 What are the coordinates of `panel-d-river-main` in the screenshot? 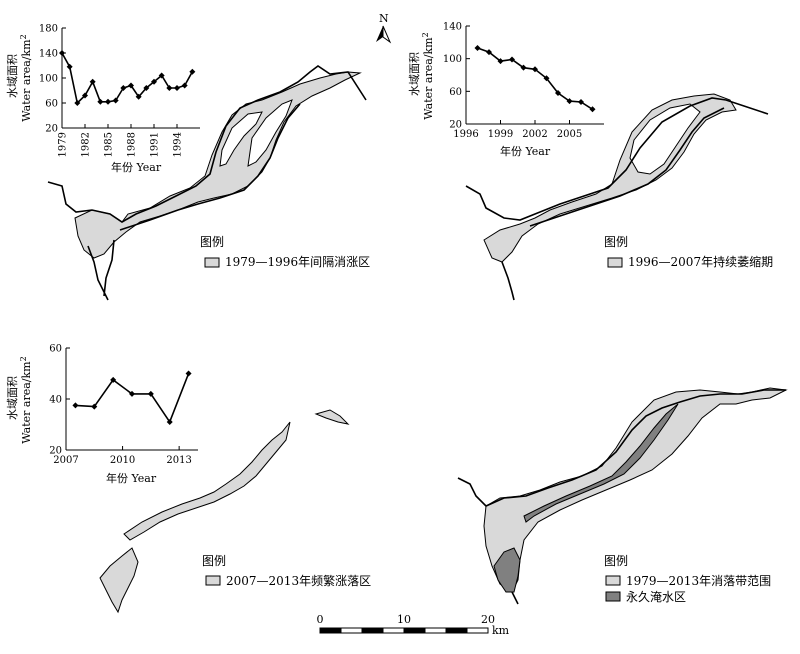 It's located at (621, 448).